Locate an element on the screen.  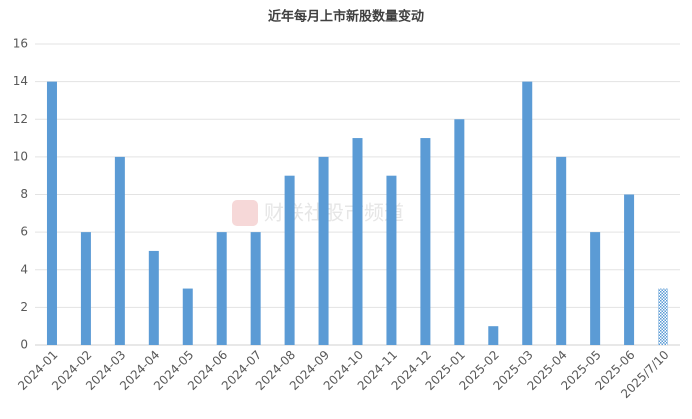
y-tick-label: 12 is located at coordinates (20, 119).